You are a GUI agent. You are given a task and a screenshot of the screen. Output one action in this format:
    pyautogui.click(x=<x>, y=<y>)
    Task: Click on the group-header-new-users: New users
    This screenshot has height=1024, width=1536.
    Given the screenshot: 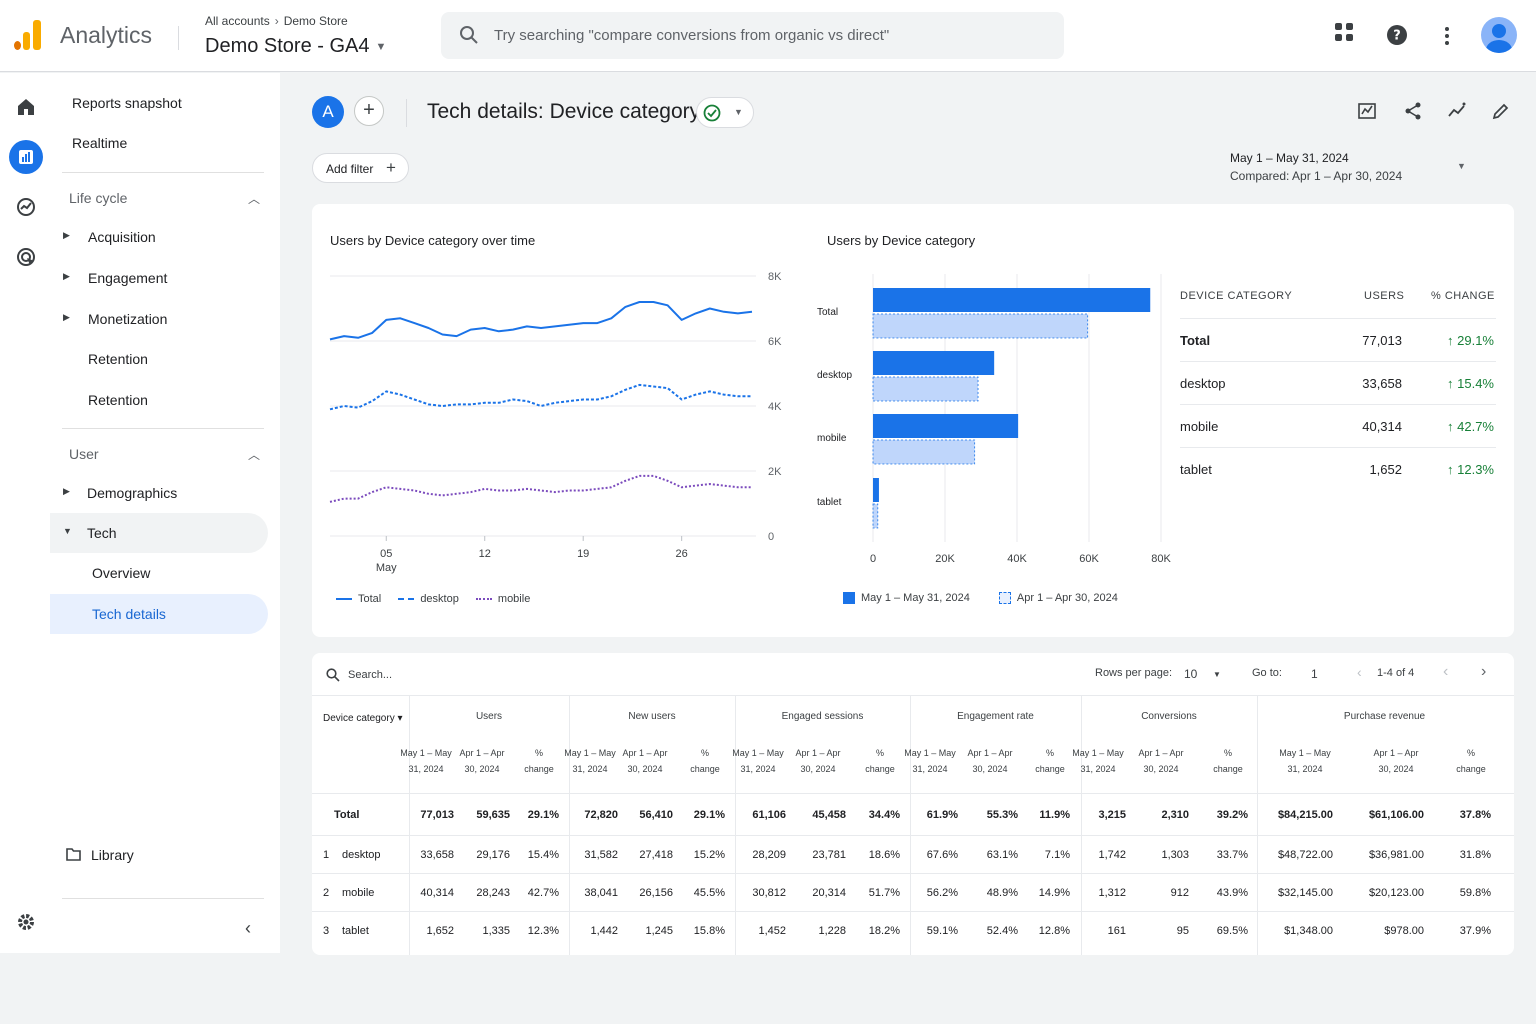 What is the action you would take?
    pyautogui.click(x=652, y=716)
    